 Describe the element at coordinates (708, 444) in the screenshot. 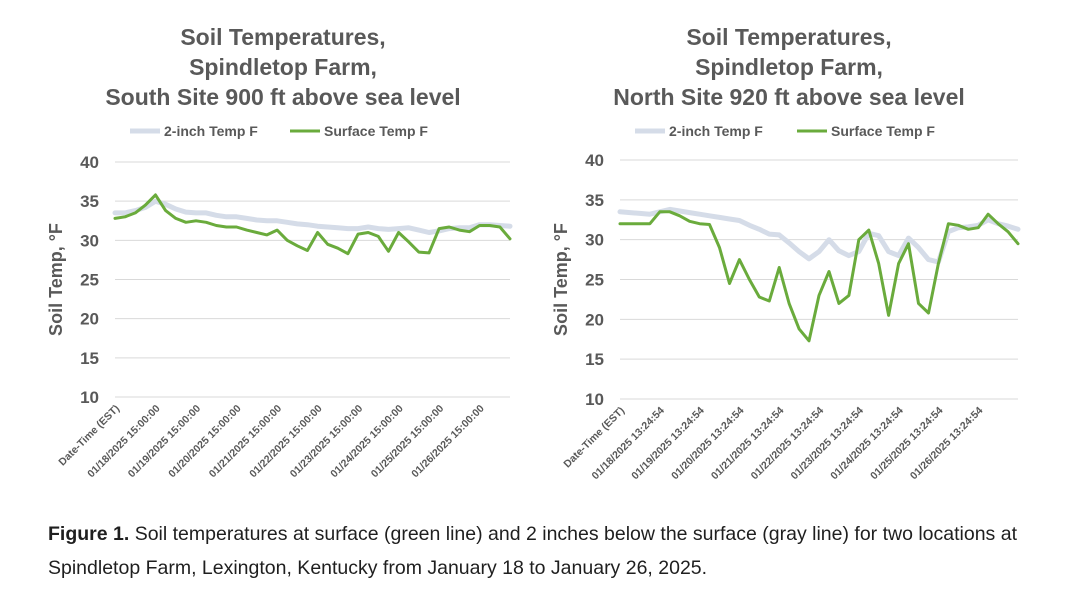

I see `x-tick-label: 01/20/2025 13:24:54` at that location.